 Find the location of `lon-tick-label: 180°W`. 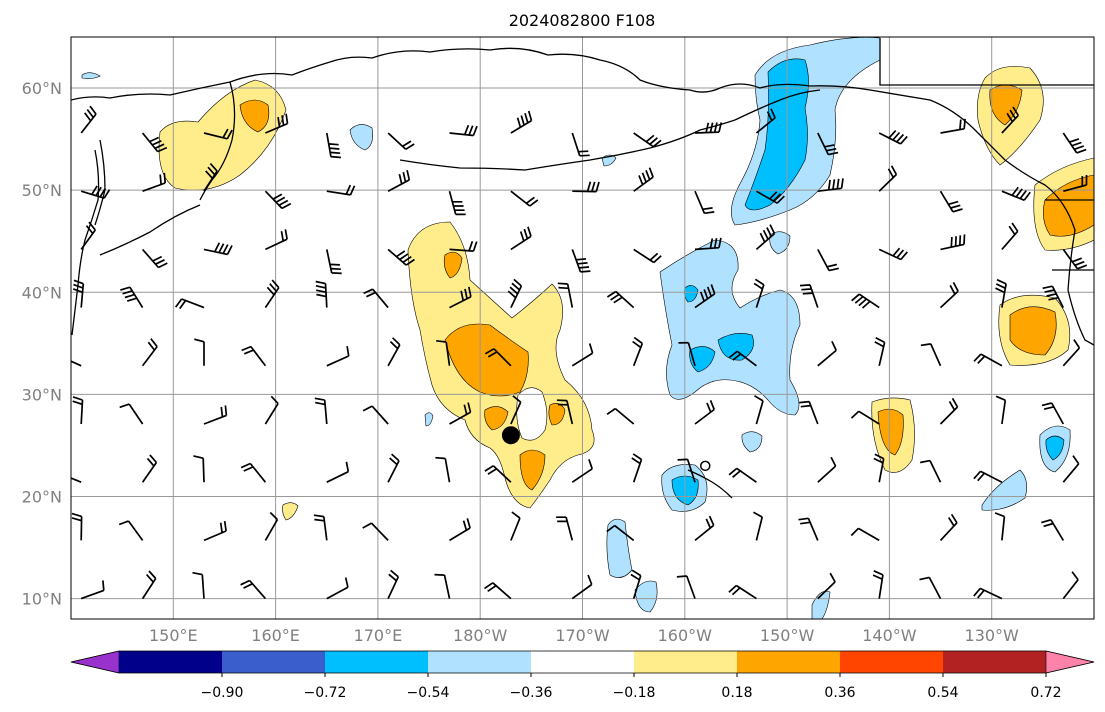

lon-tick-label: 180°W is located at coordinates (480, 635).